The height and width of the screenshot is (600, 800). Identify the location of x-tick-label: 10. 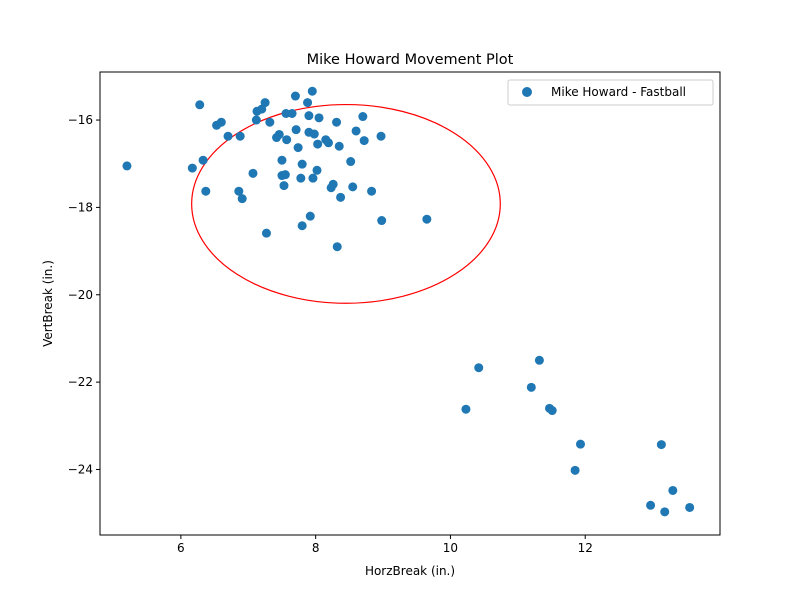
(450, 548).